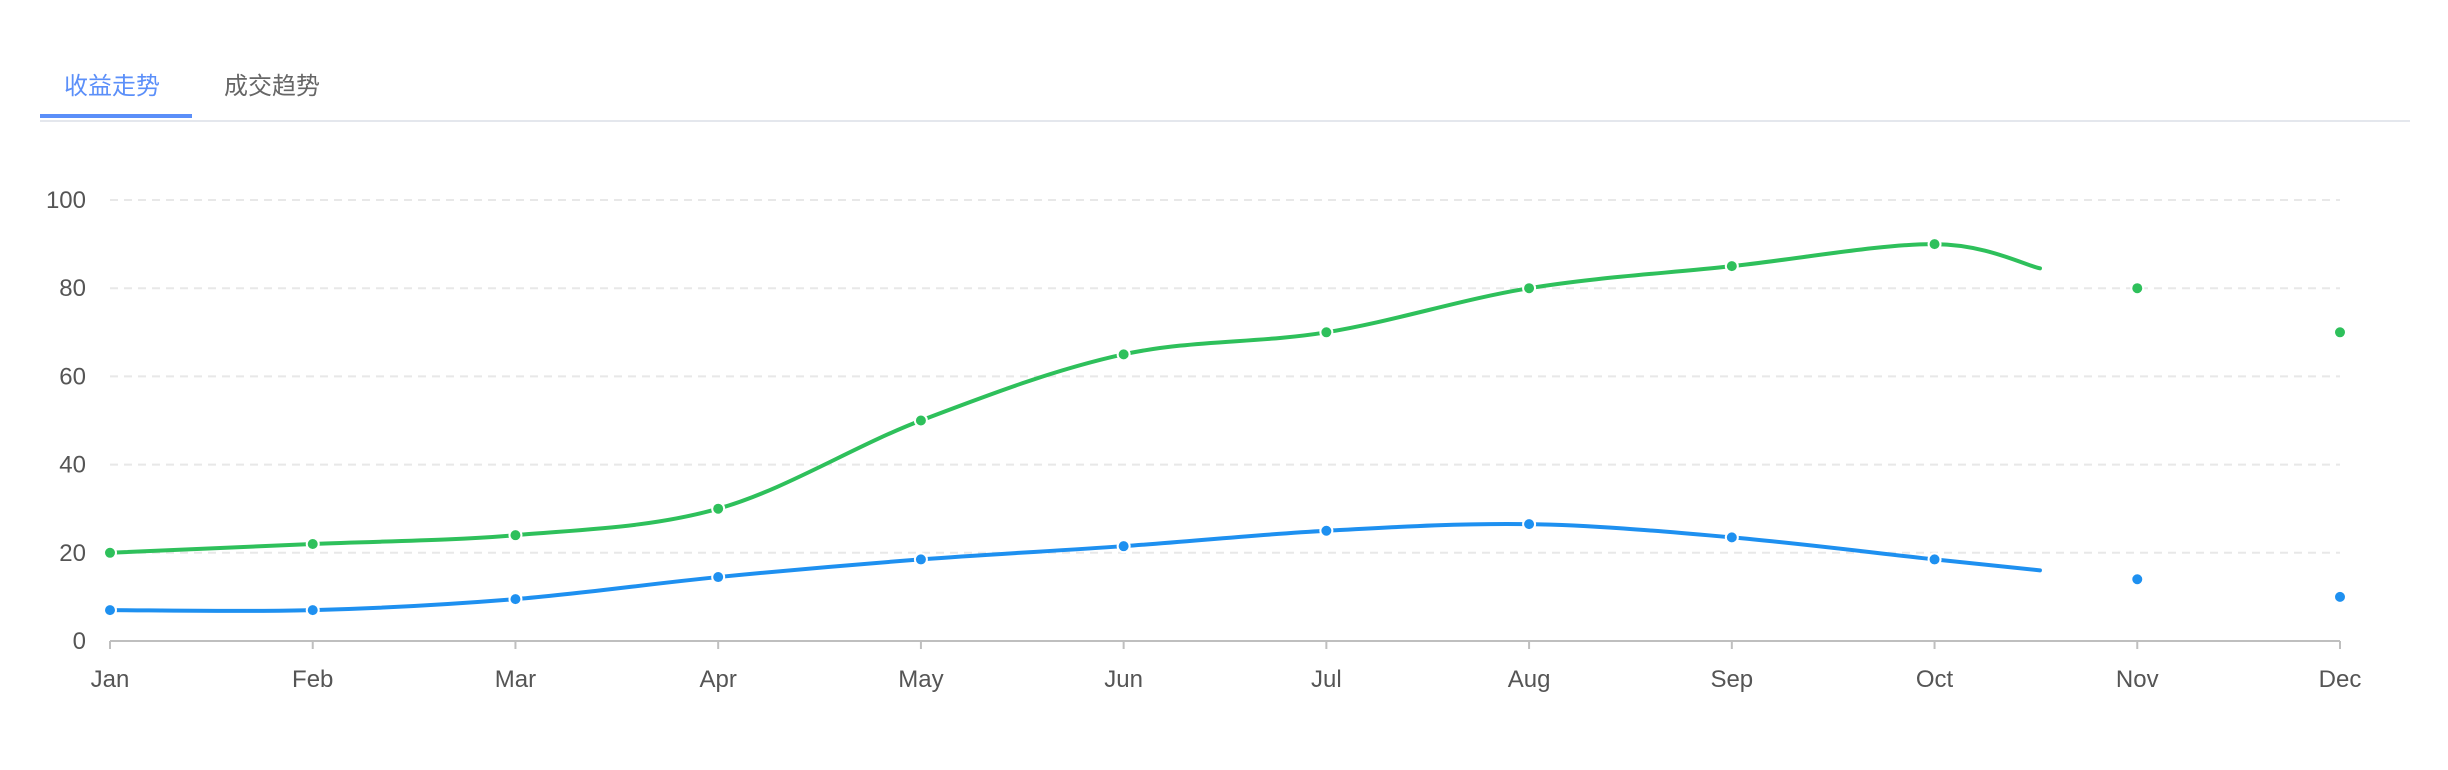 This screenshot has height=770, width=2448. I want to click on y-tick-label: 60, so click(72, 376).